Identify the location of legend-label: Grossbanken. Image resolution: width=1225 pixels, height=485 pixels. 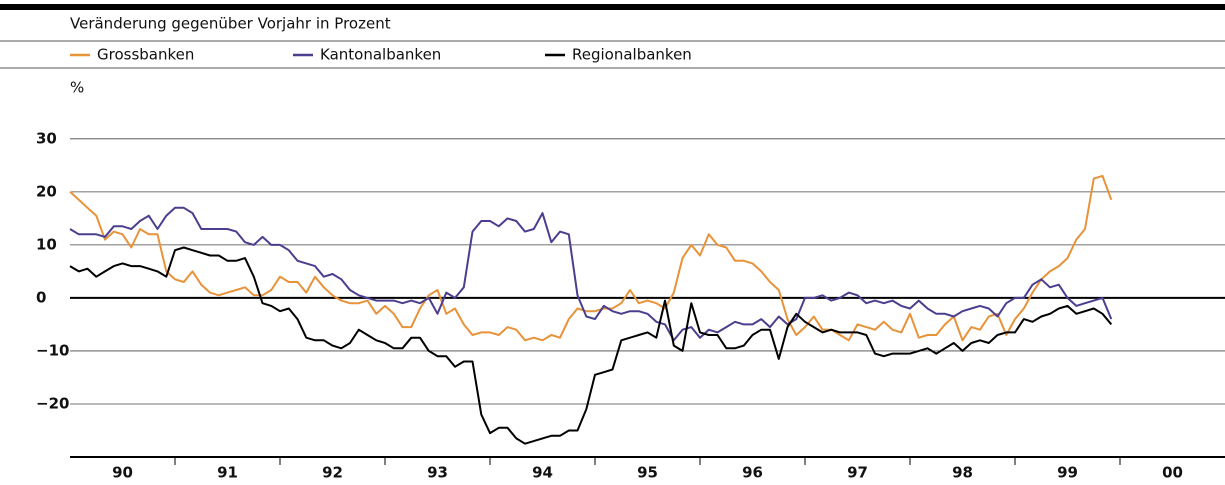
(145, 55).